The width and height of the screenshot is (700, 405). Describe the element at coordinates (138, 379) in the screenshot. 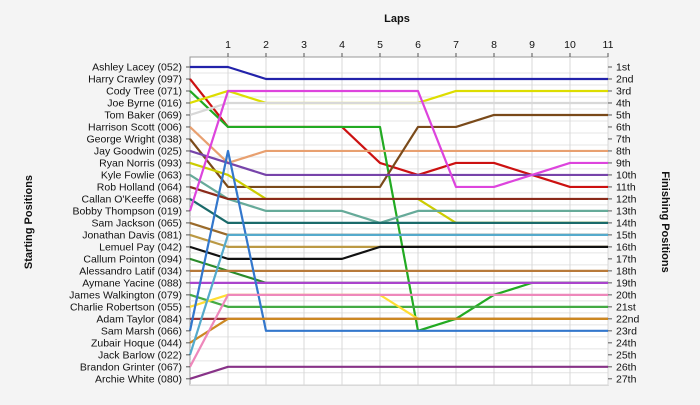

I see `start-label: Archie White (080)` at that location.